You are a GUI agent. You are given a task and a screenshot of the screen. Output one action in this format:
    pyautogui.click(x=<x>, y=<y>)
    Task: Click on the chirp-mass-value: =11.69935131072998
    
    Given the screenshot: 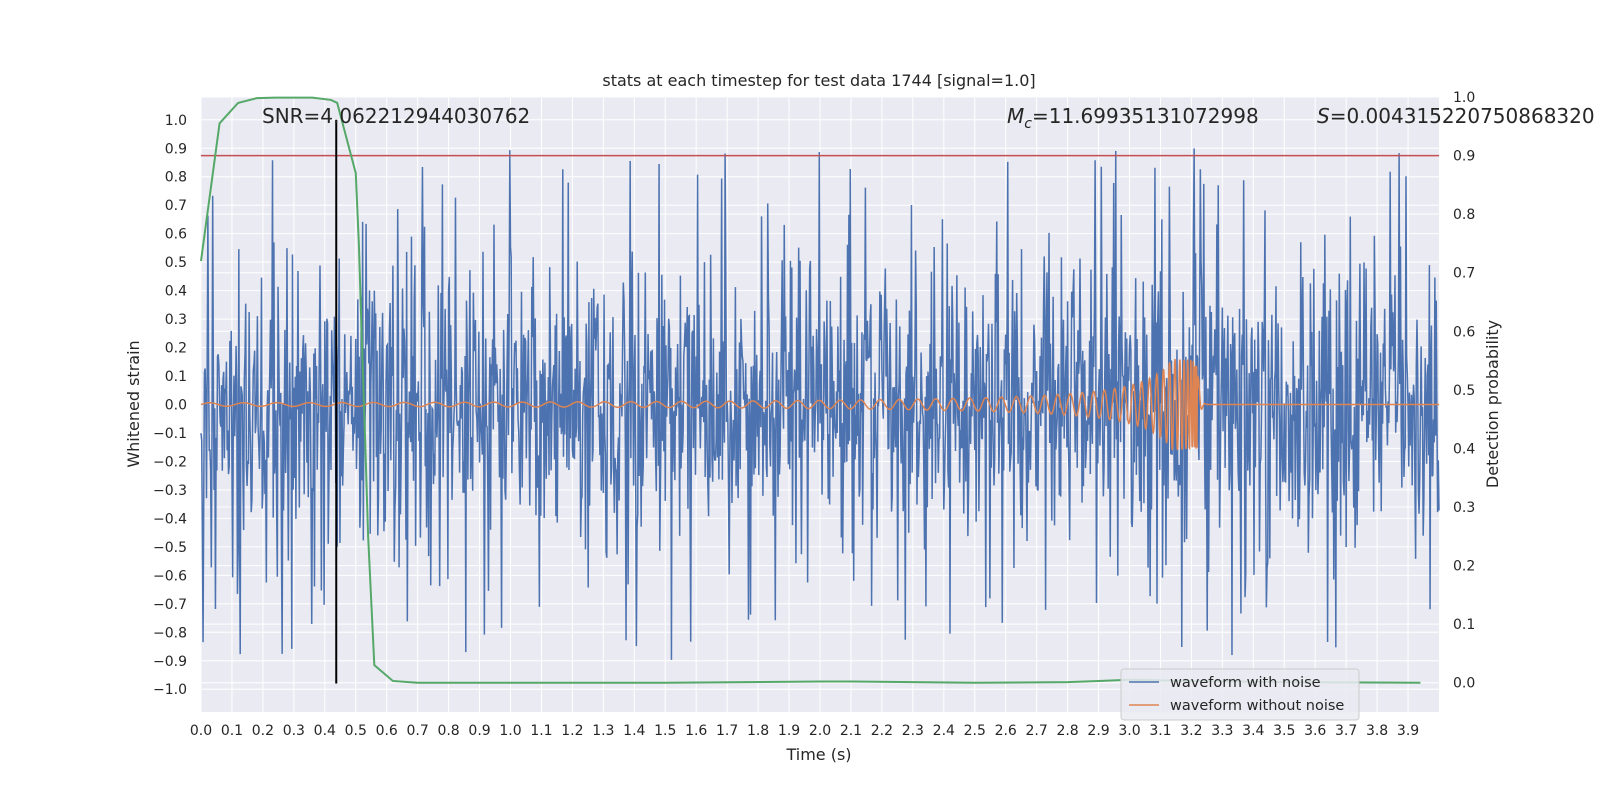 What is the action you would take?
    pyautogui.click(x=1145, y=116)
    